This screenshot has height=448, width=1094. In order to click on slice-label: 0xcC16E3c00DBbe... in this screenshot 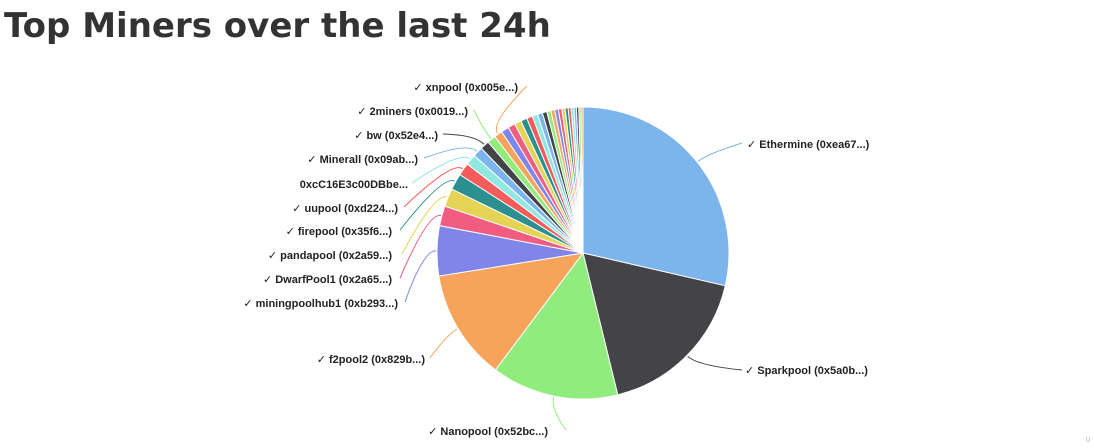, I will do `click(354, 185)`.